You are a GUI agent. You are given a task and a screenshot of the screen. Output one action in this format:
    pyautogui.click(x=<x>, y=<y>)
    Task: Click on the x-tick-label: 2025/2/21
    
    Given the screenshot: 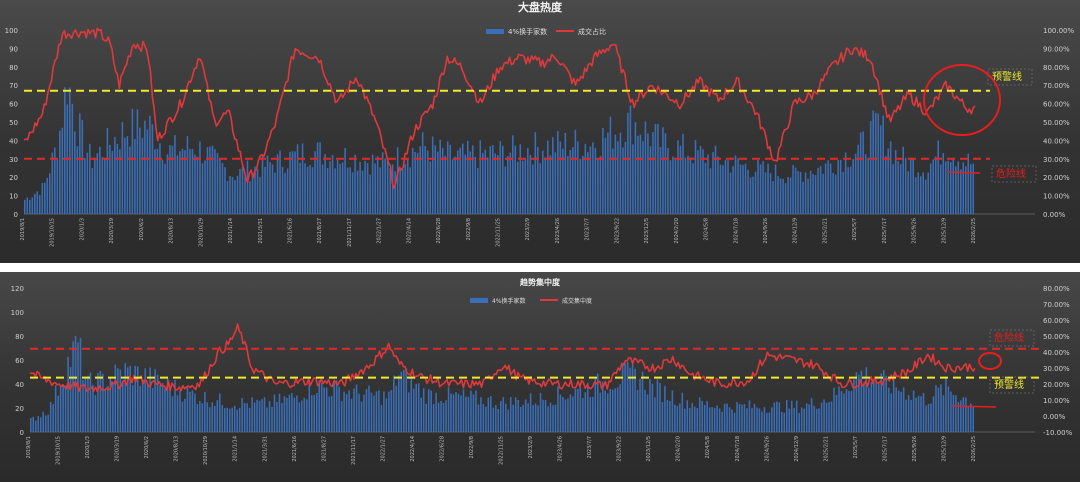 What is the action you would take?
    pyautogui.click(x=825, y=231)
    